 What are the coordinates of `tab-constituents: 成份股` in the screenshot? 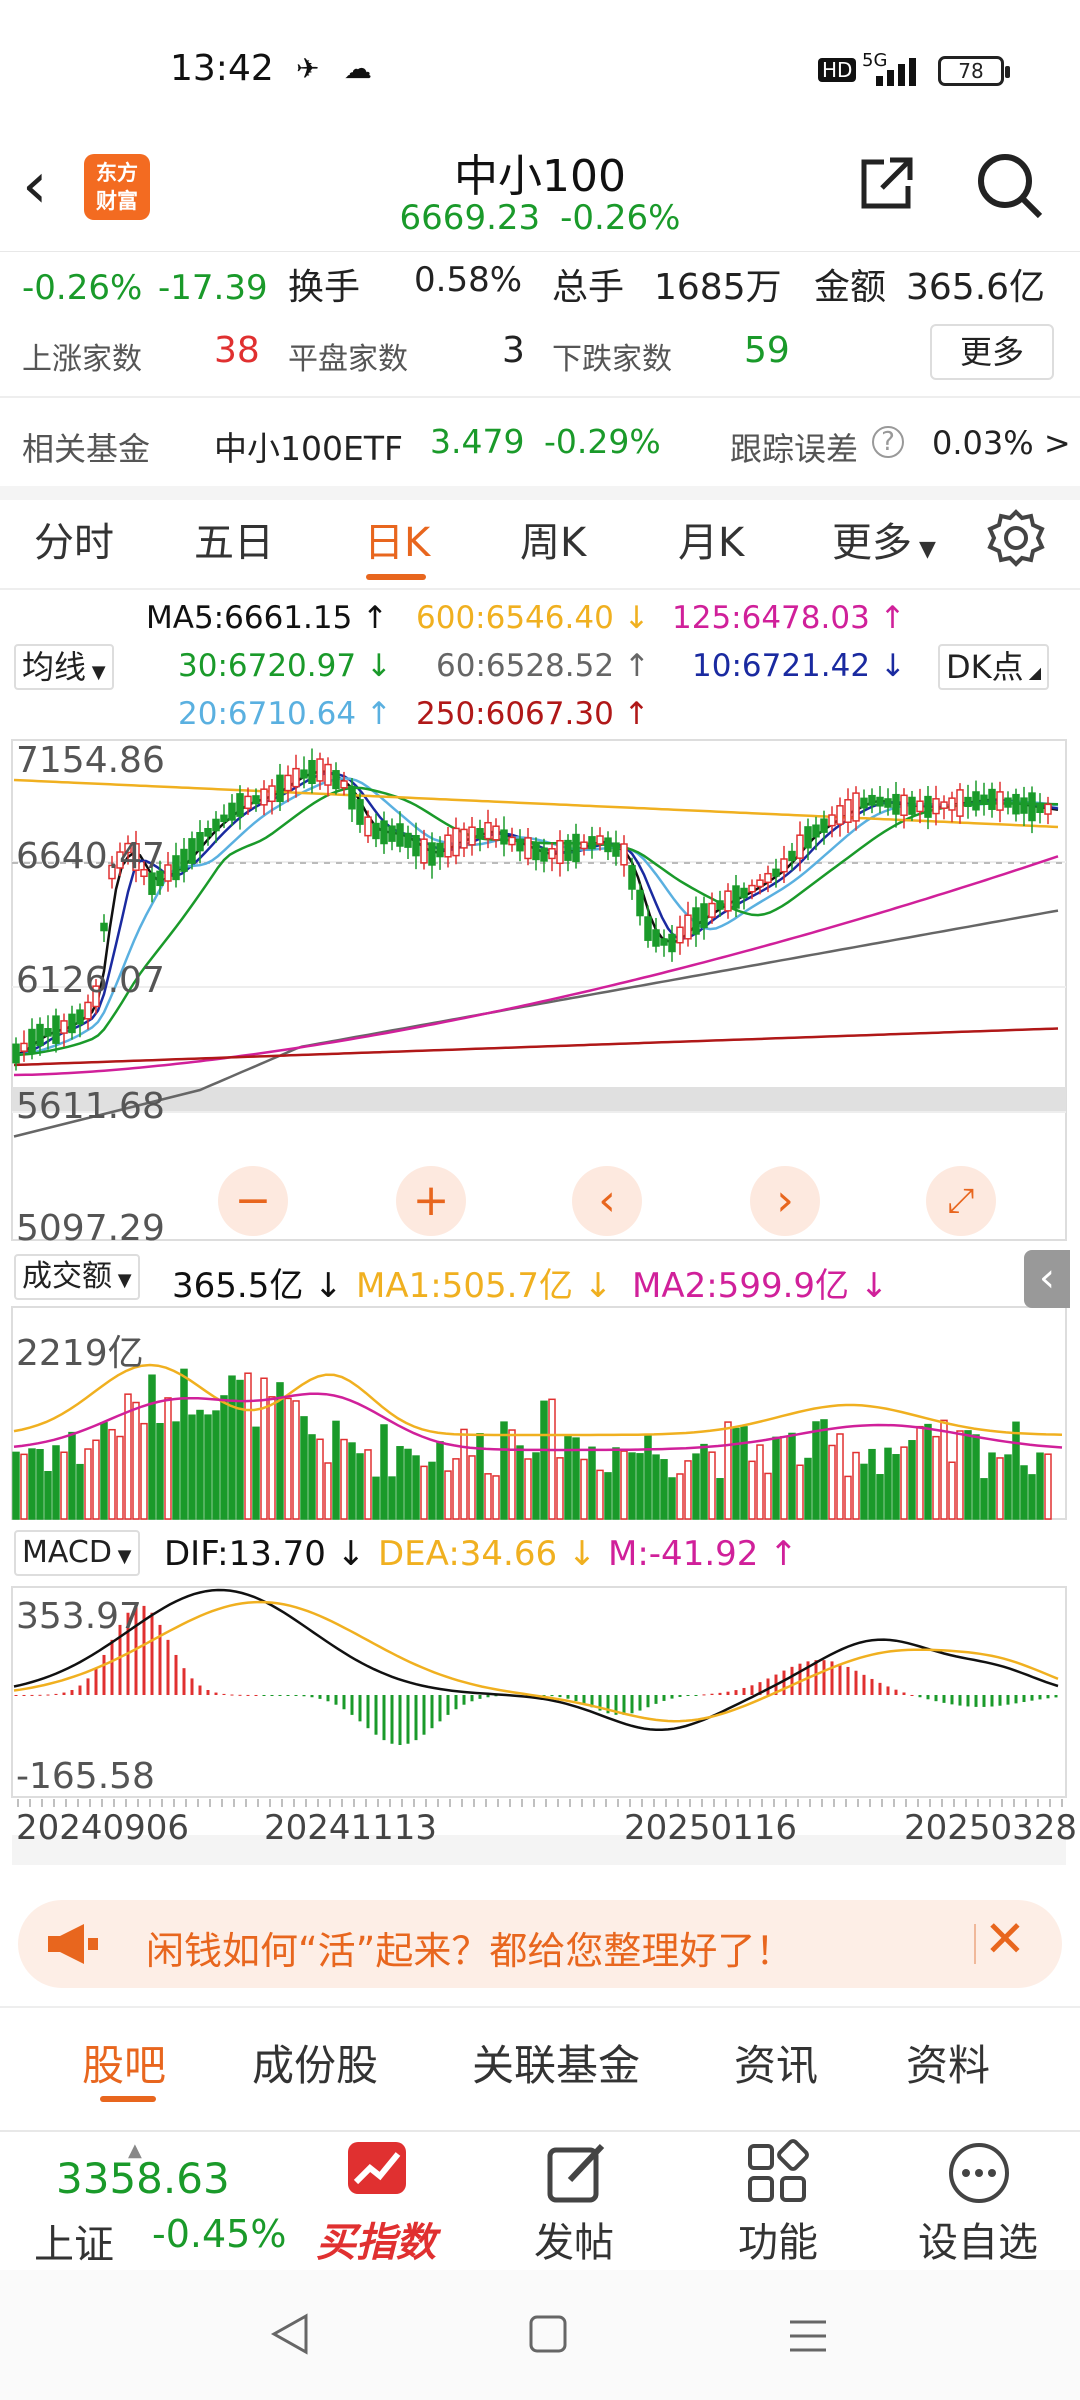 It's located at (315, 2065).